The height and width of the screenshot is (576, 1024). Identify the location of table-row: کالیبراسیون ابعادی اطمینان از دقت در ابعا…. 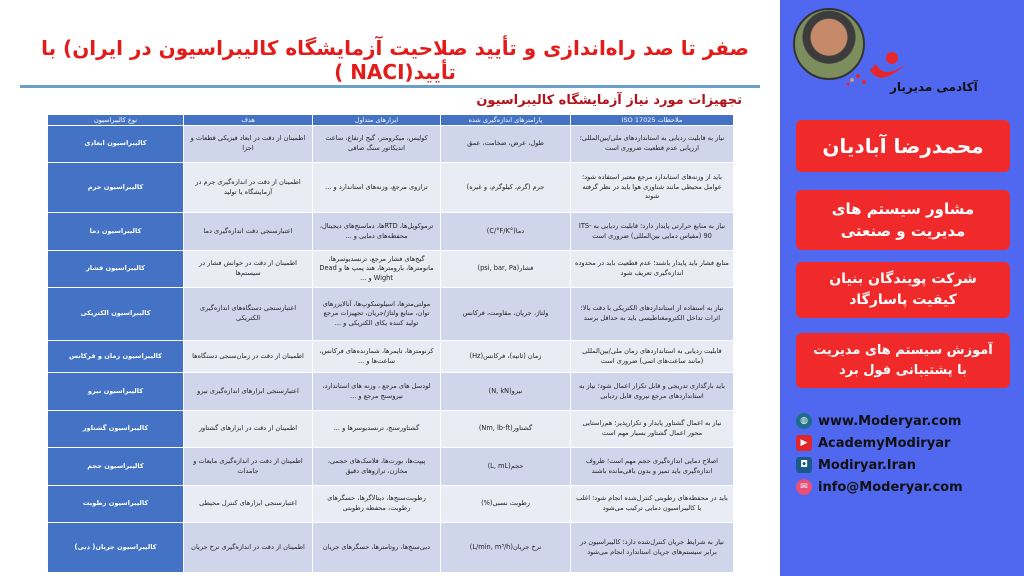
(390, 144).